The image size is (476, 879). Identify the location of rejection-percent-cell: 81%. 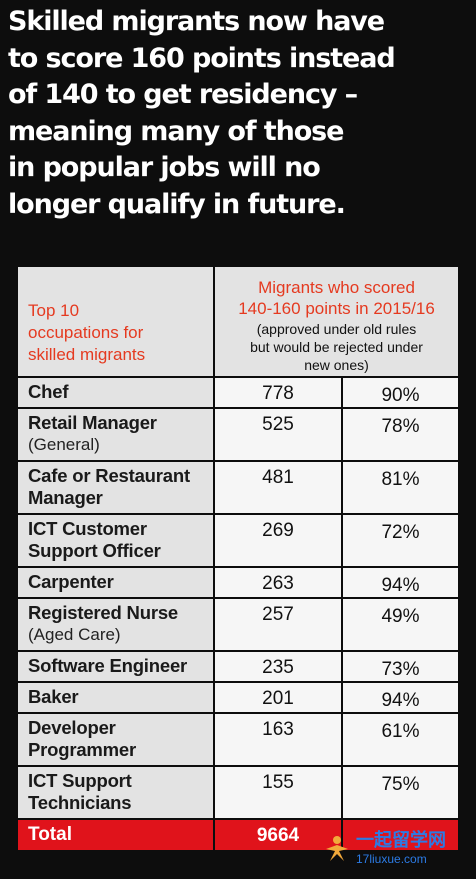
(400, 487).